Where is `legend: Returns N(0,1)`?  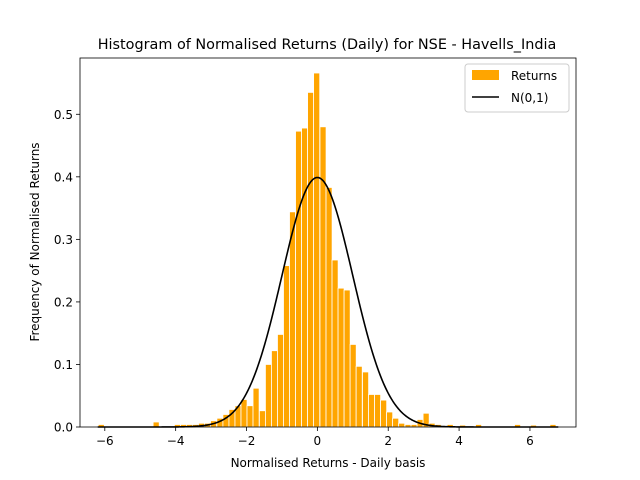 legend: Returns N(0,1) is located at coordinates (517, 88).